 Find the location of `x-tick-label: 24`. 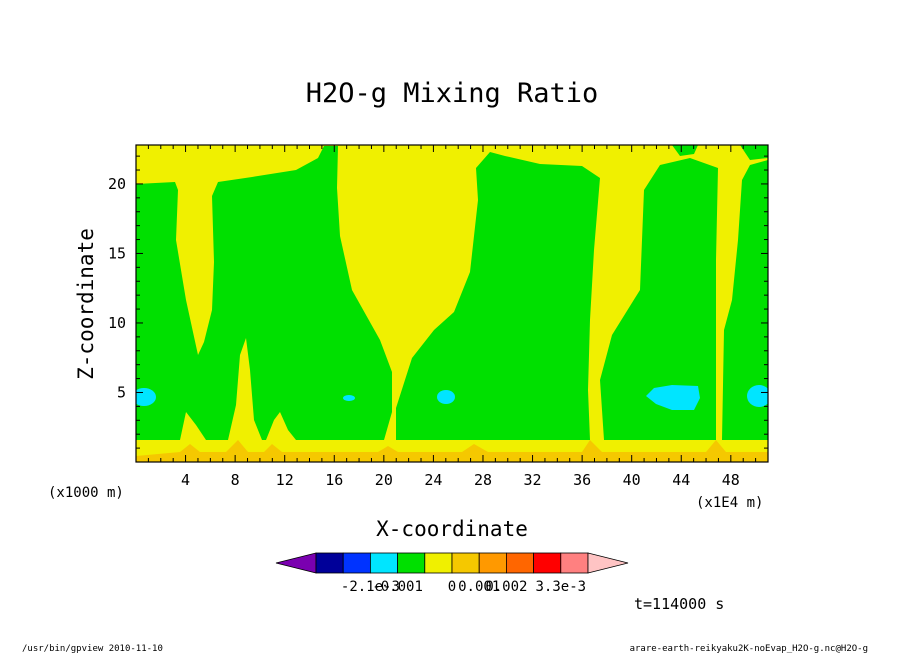

x-tick-label: 24 is located at coordinates (433, 480).